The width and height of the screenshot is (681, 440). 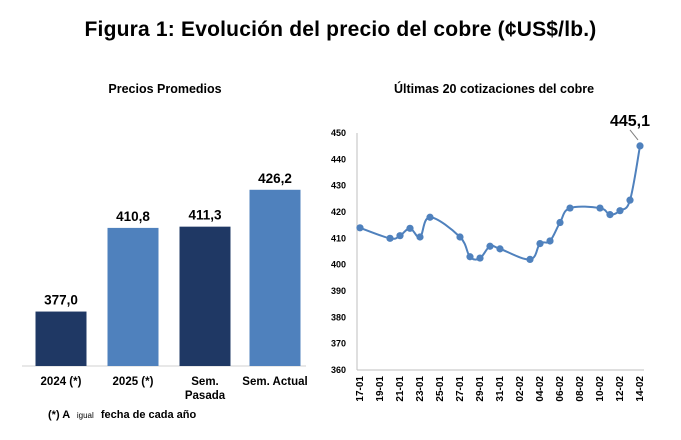 I want to click on x-tick-label: 14-02, so click(x=640, y=389).